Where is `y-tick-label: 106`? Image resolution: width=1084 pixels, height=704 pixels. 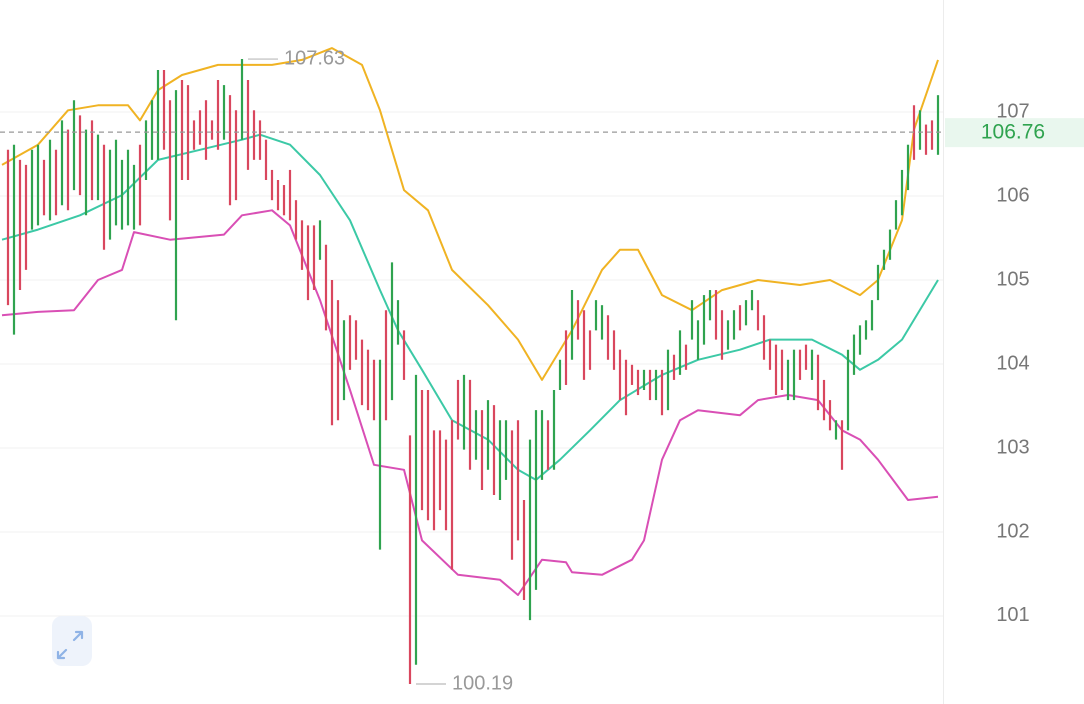
y-tick-label: 106 is located at coordinates (1012, 195).